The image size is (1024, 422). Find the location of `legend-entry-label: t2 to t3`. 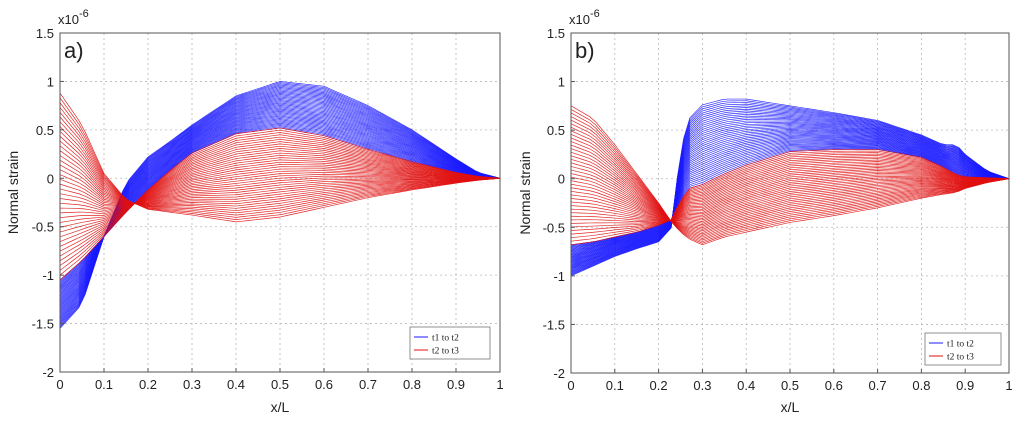

legend-entry-label: t2 to t3 is located at coordinates (445, 352).